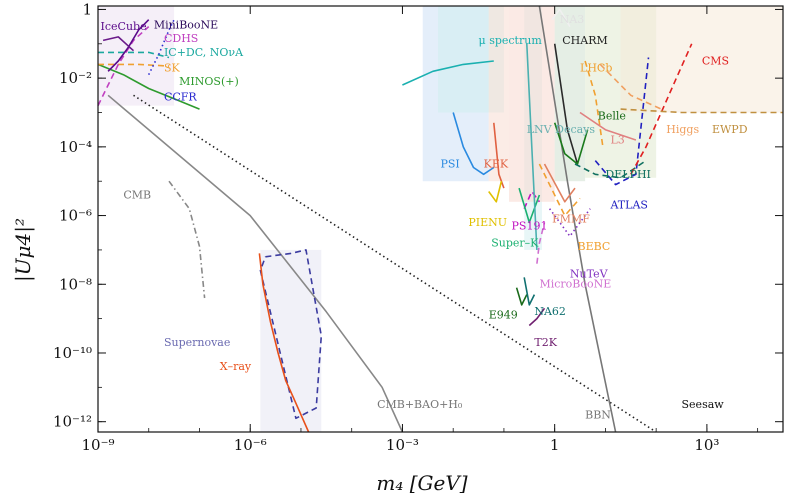 This screenshot has width=789, height=499. What do you see at coordinates (530, 225) in the screenshot?
I see `label-ps191: PS191` at bounding box center [530, 225].